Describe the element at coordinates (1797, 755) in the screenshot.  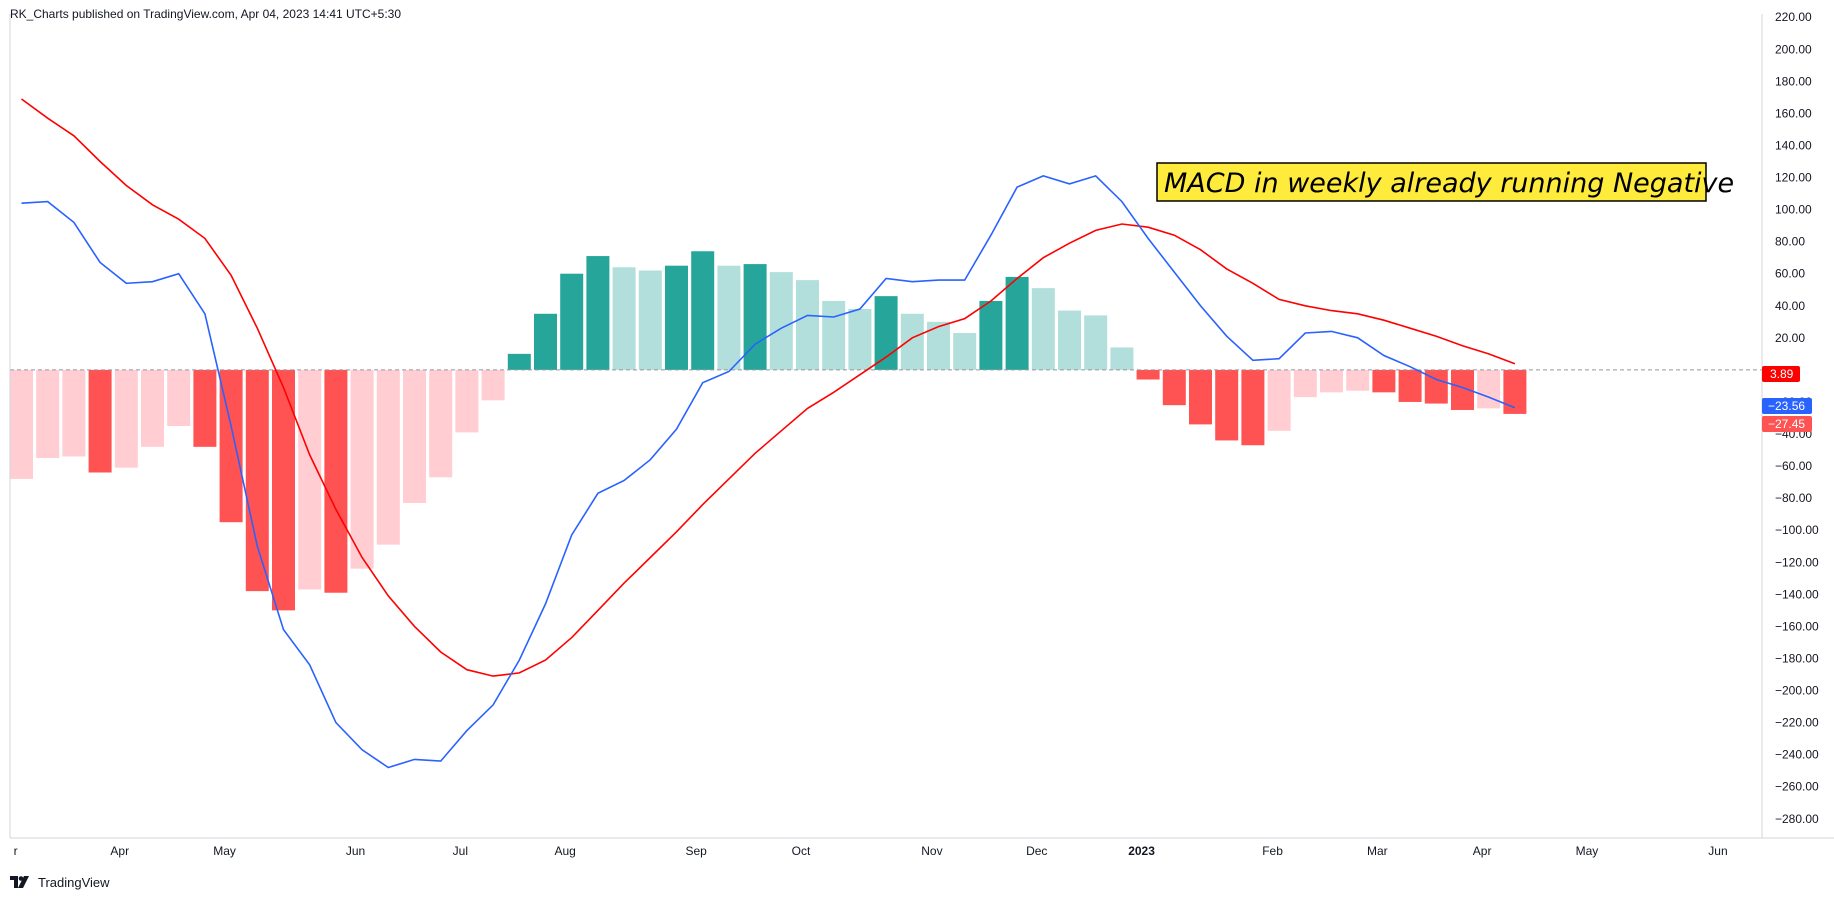
I see `y-tick-label: −240.00` at that location.